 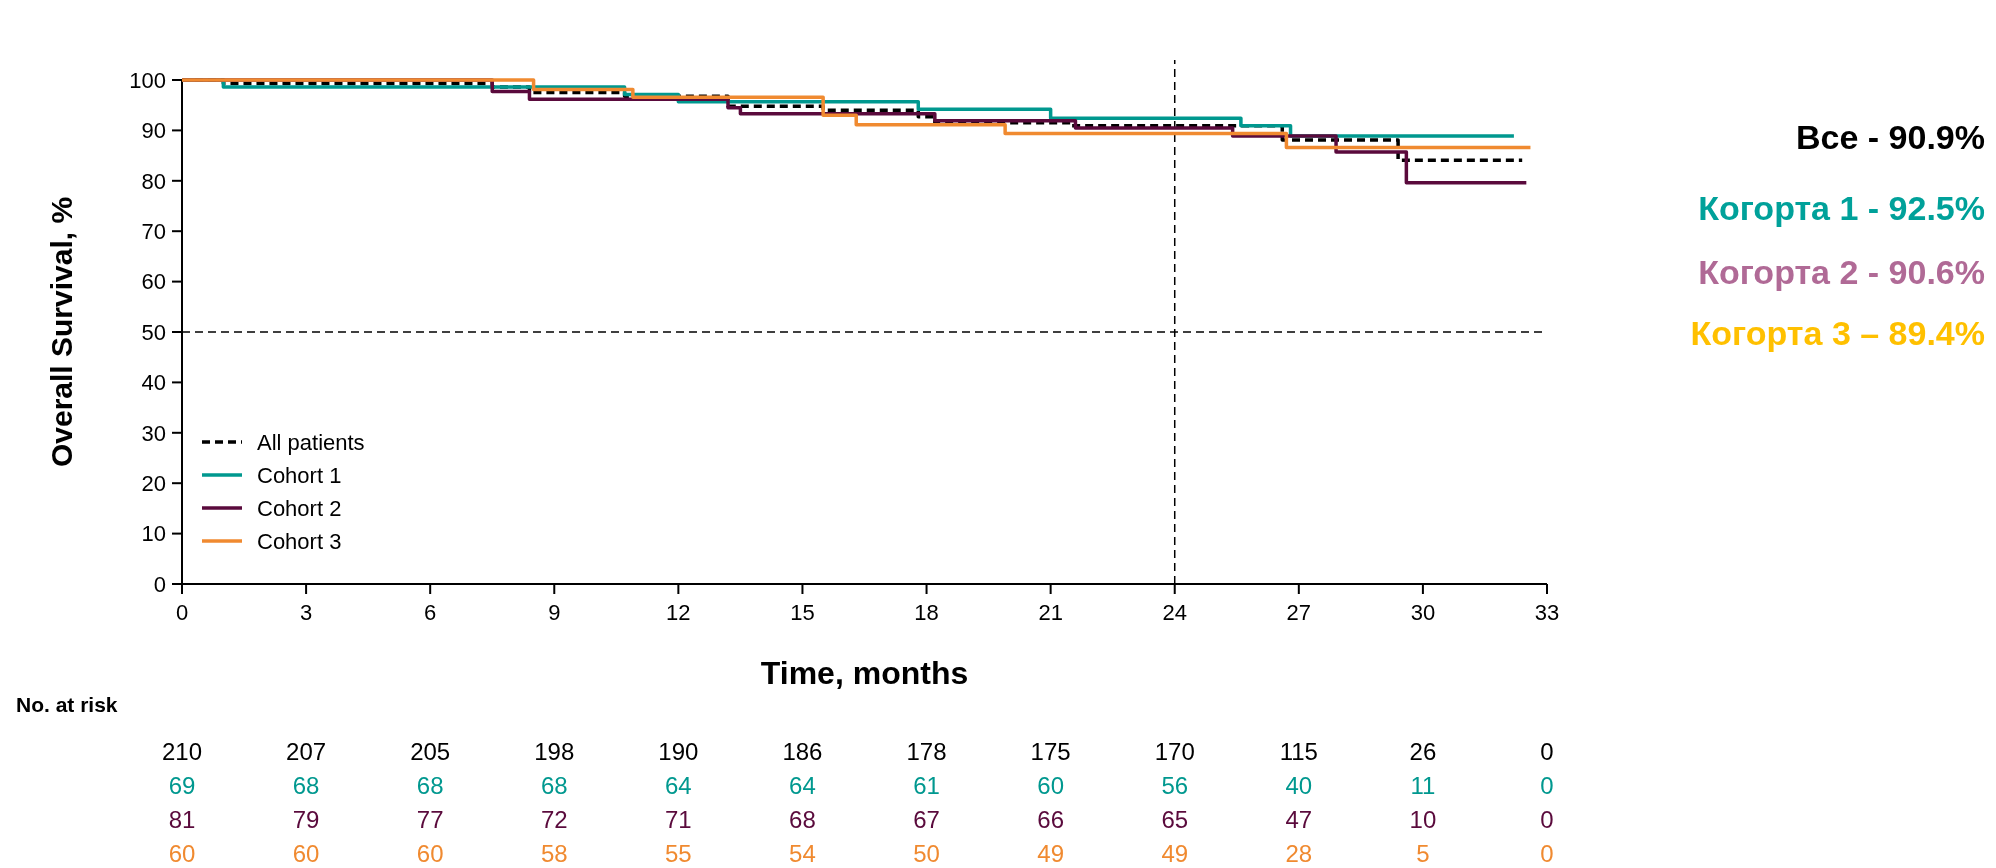 I want to click on y-tick-label: 70, so click(x=153, y=231).